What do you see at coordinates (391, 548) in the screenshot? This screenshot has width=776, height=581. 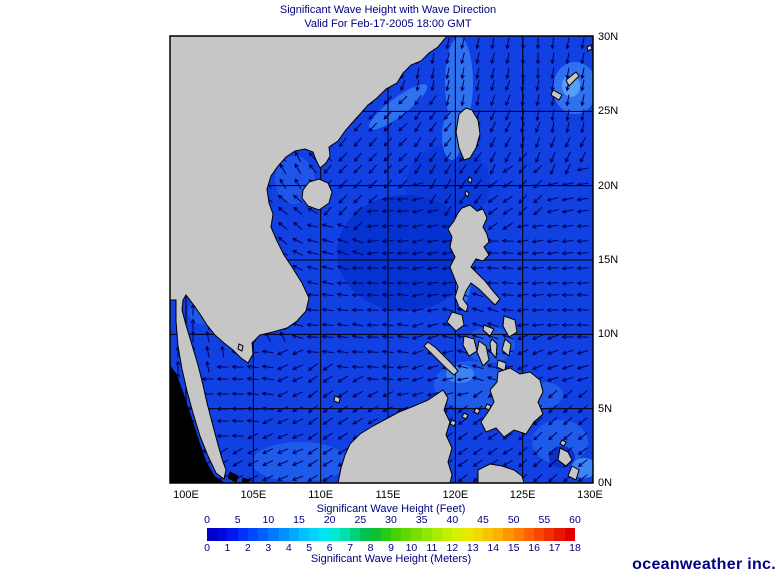 I see `meter-scale-label: 9` at bounding box center [391, 548].